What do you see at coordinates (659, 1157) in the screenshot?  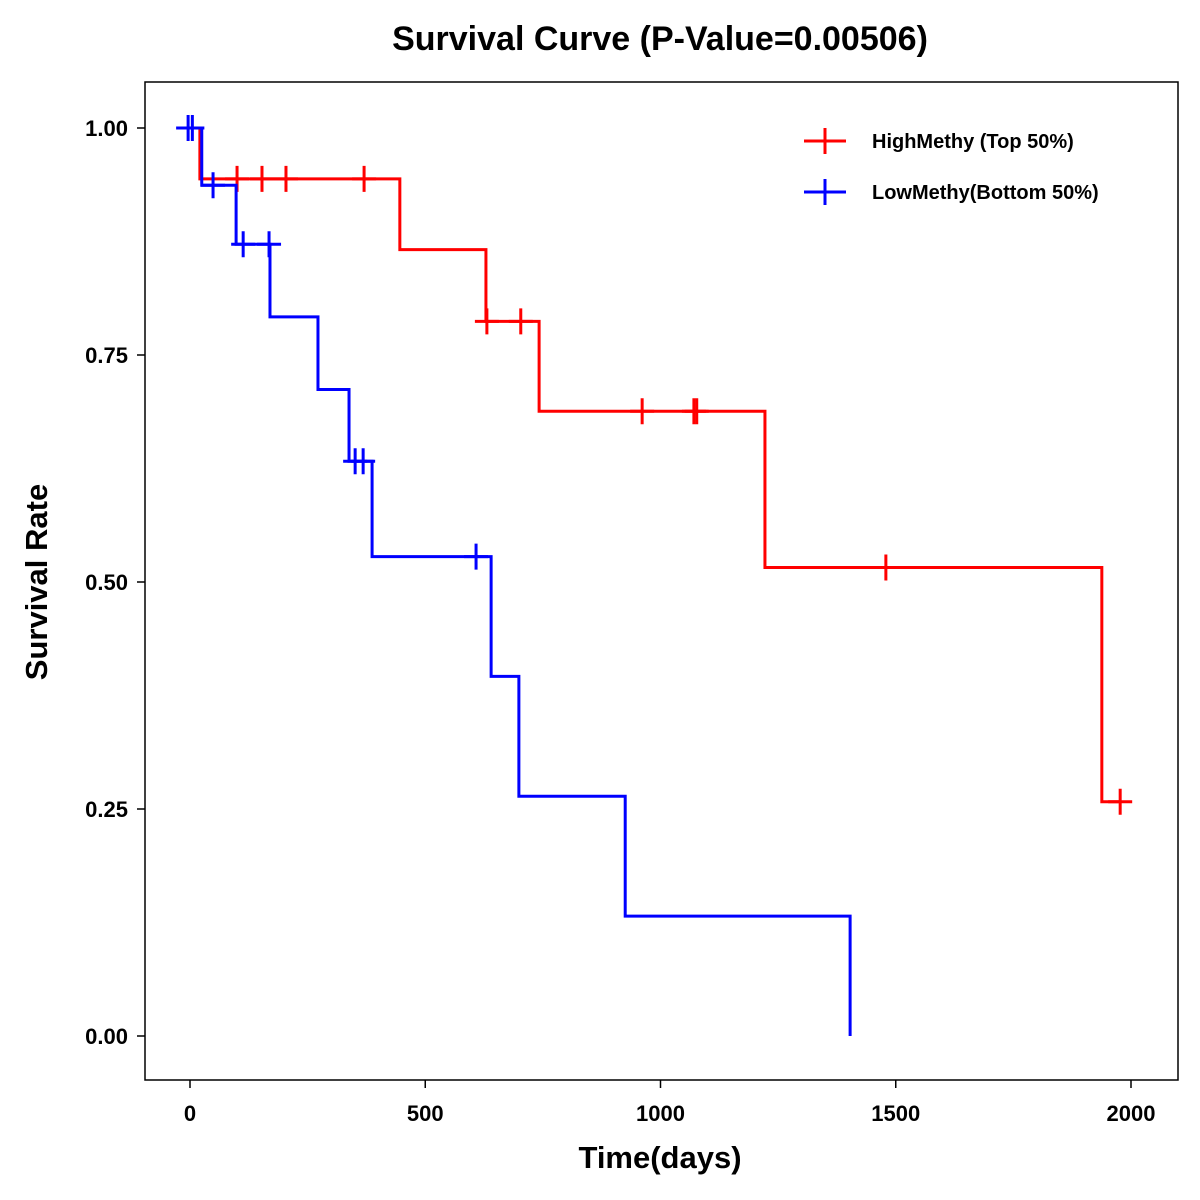 I see `x-axis-label: Time(days)` at bounding box center [659, 1157].